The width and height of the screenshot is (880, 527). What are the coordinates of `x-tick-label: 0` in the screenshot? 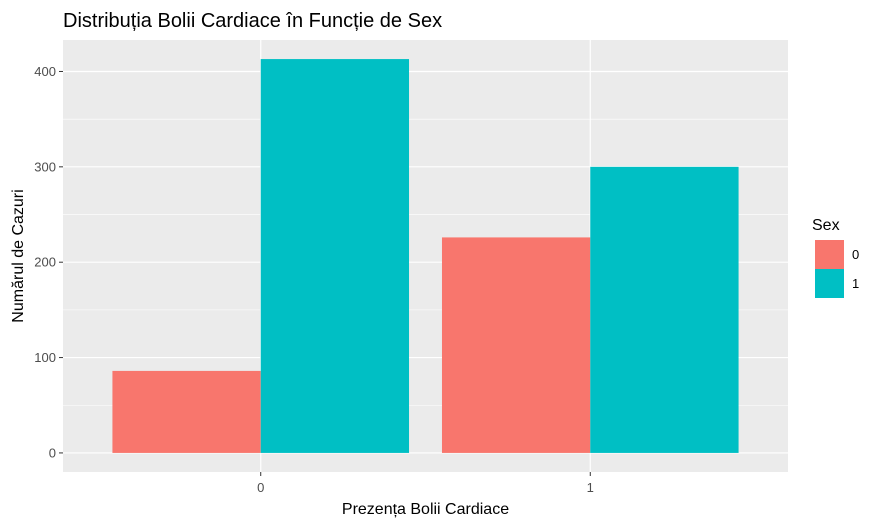 It's located at (260, 487).